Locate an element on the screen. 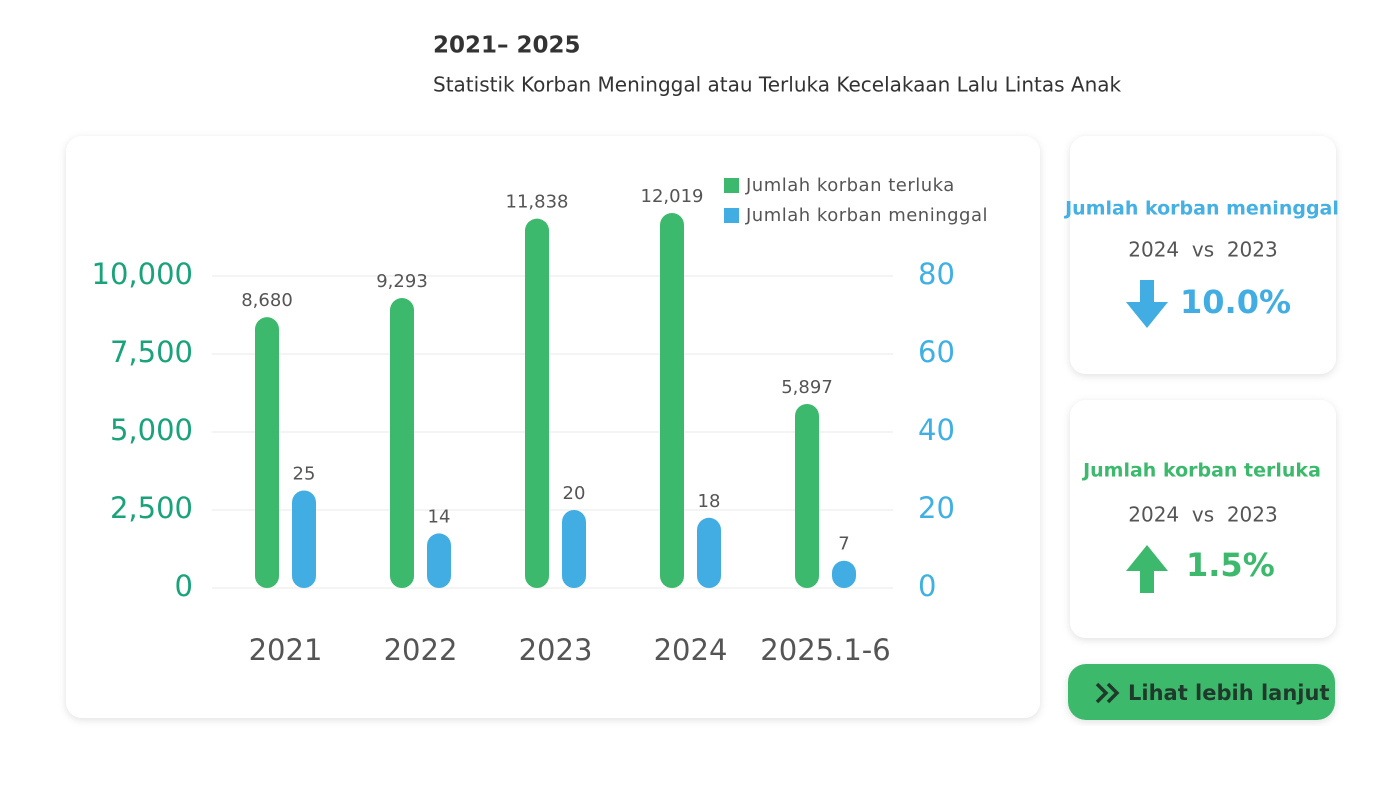 This screenshot has width=1400, height=794. card-title: Jumlah korban terluka is located at coordinates (1201, 471).